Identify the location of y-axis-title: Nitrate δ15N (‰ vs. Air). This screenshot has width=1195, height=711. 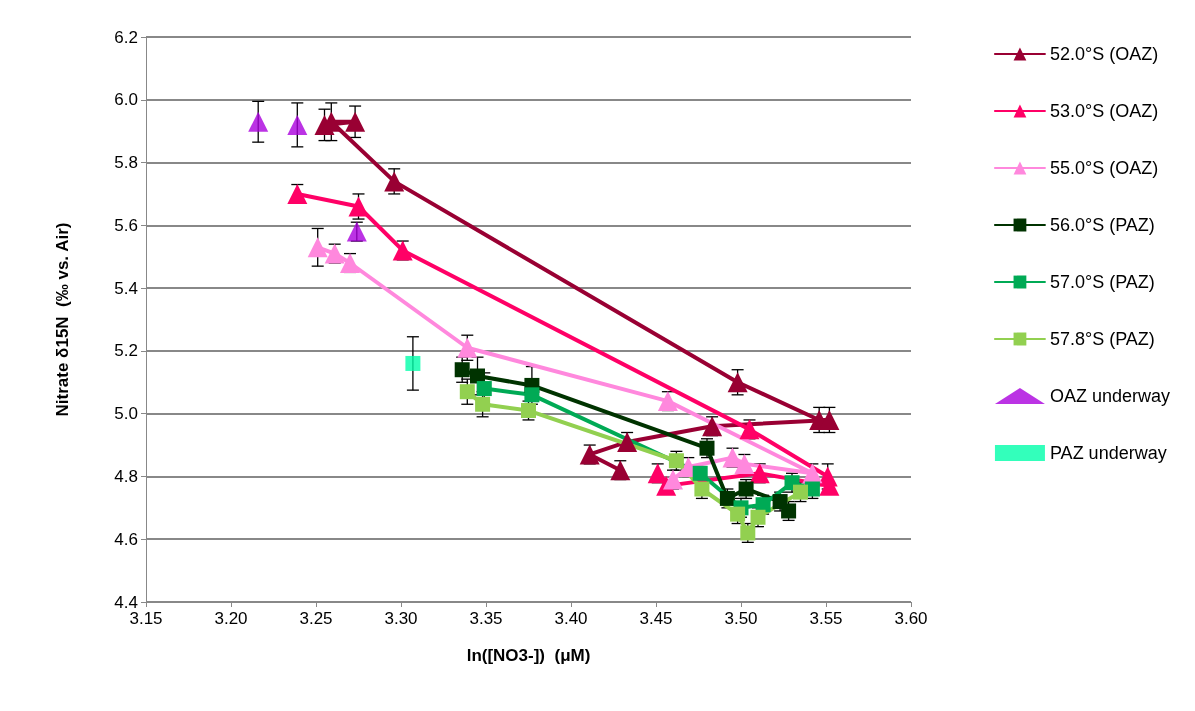
(62, 319).